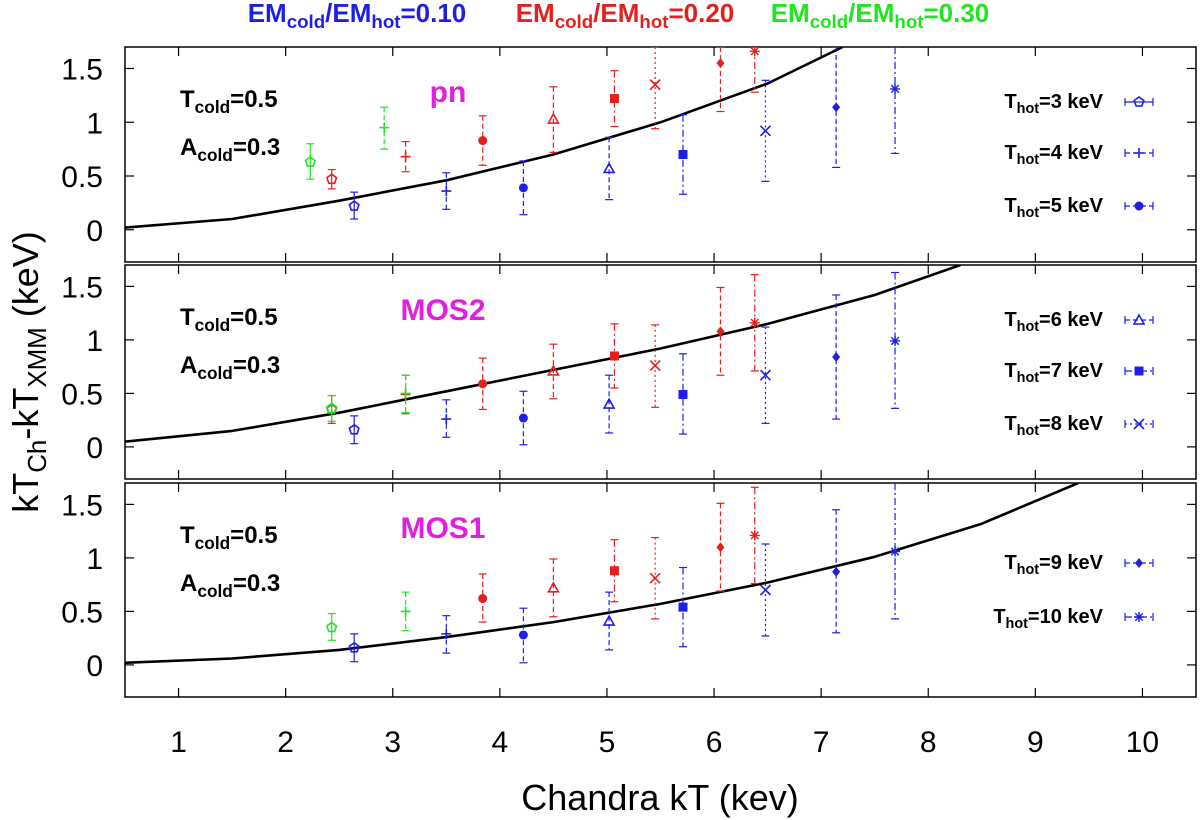 The image size is (1200, 820). I want to click on legend-value: =8 keV, so click(1071, 424).